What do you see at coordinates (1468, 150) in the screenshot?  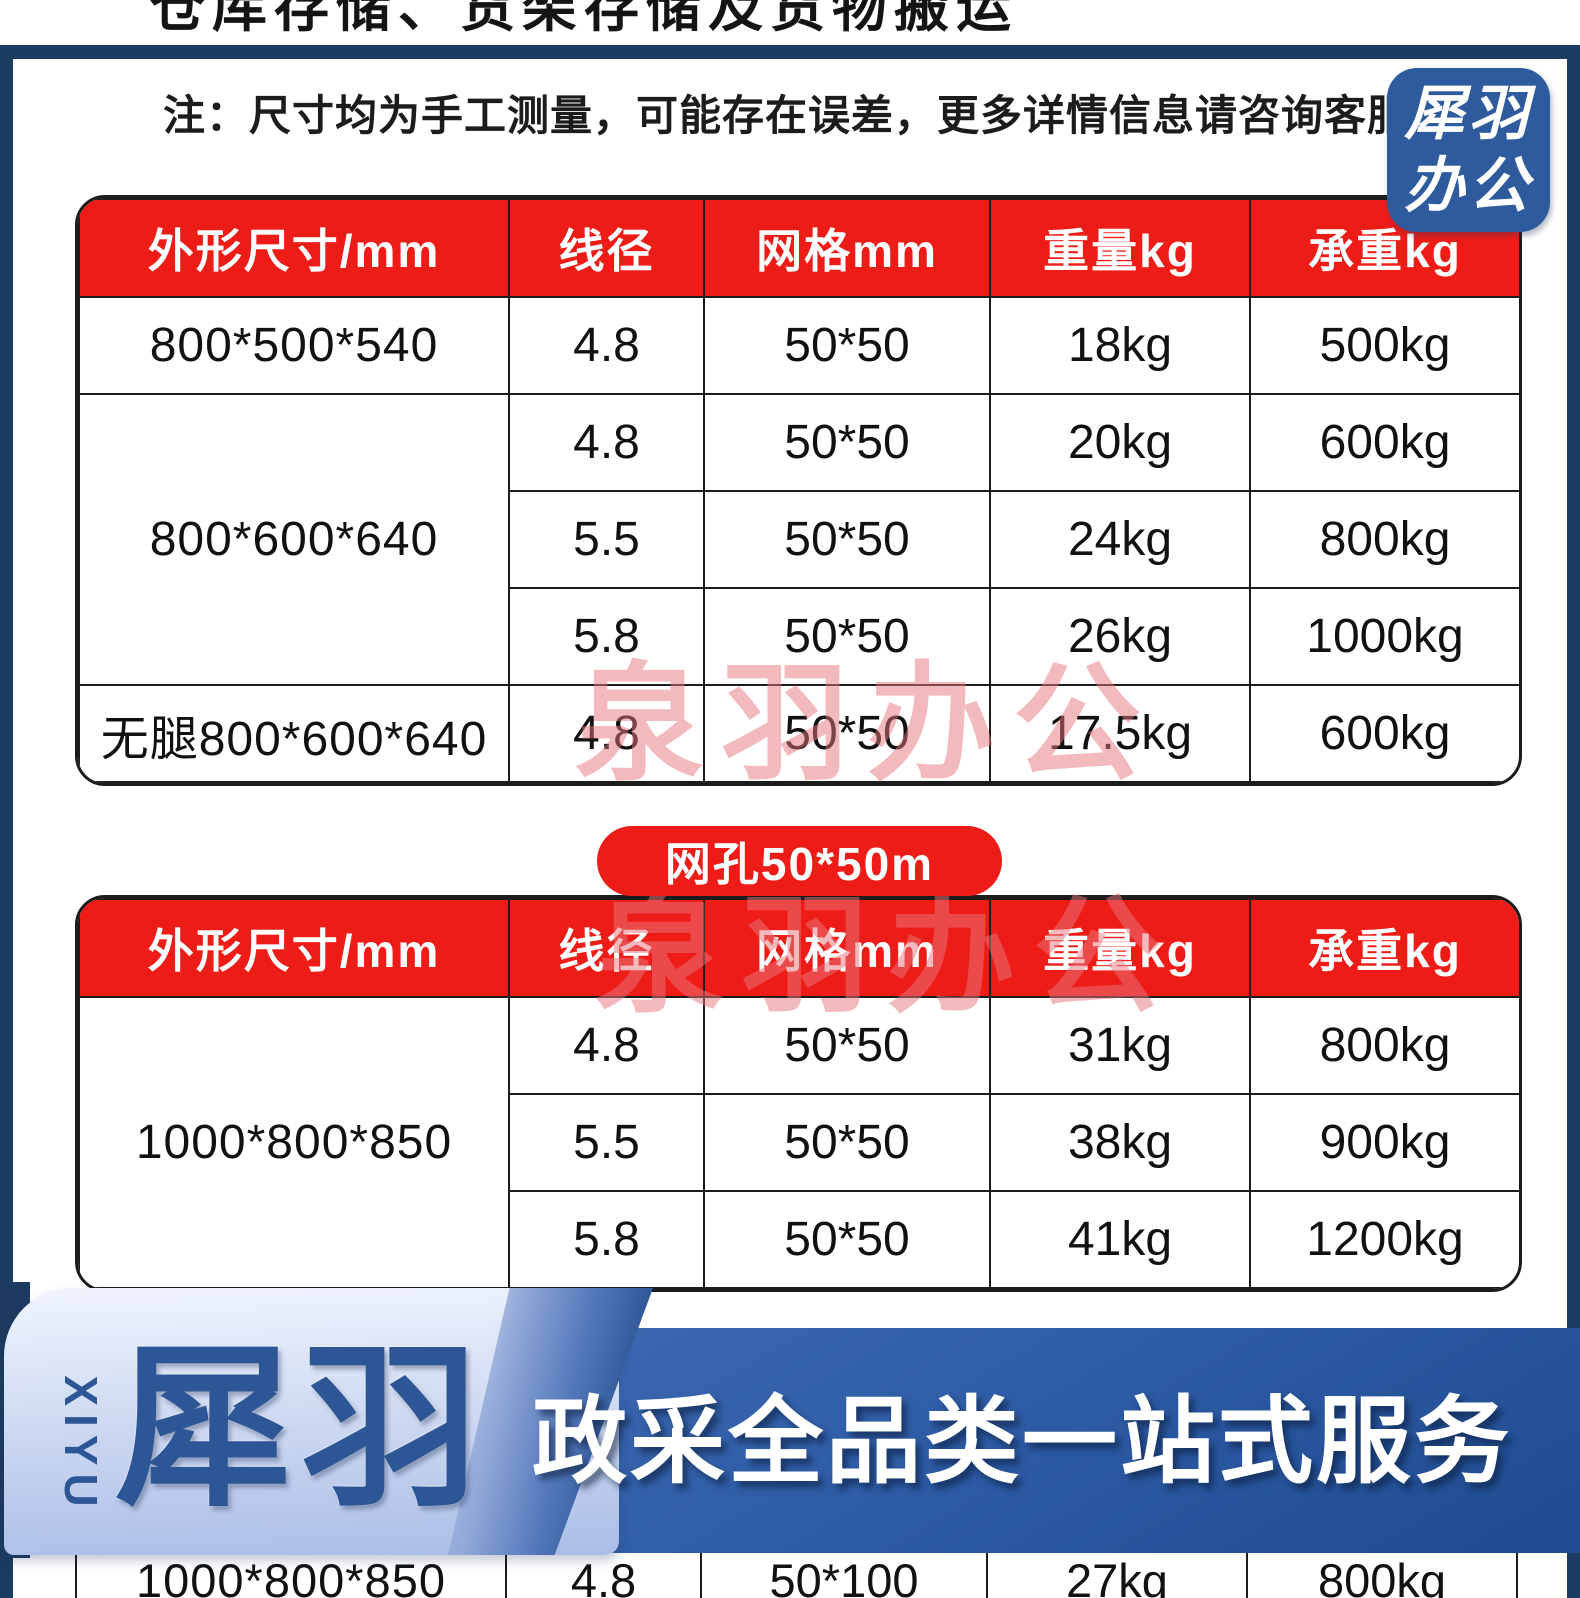 I see `brand-logo-badge: 犀羽 办公` at bounding box center [1468, 150].